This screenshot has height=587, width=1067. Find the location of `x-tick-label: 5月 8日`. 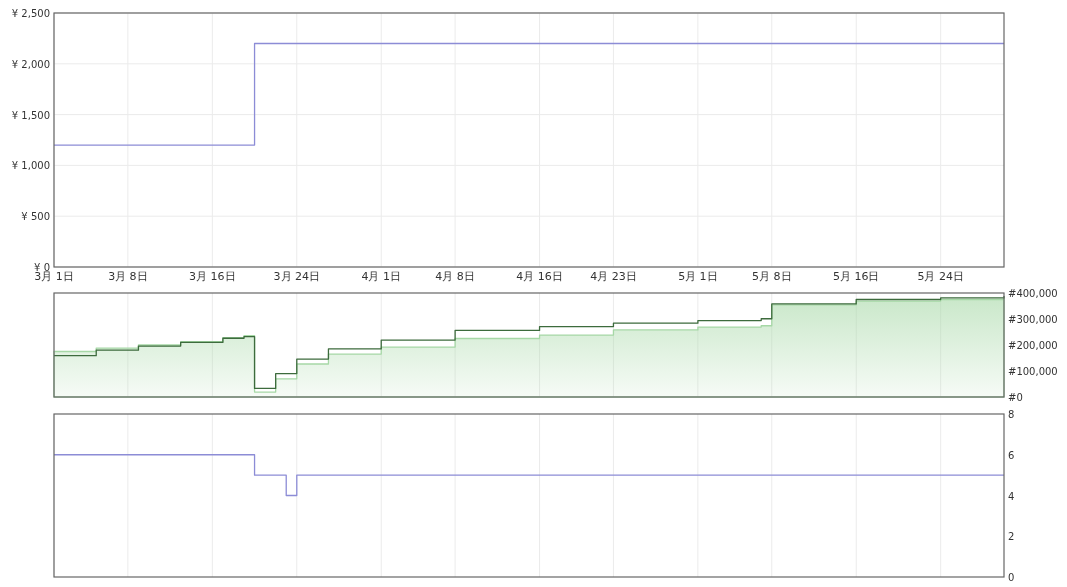

x-tick-label: 5月 8日 is located at coordinates (772, 276).